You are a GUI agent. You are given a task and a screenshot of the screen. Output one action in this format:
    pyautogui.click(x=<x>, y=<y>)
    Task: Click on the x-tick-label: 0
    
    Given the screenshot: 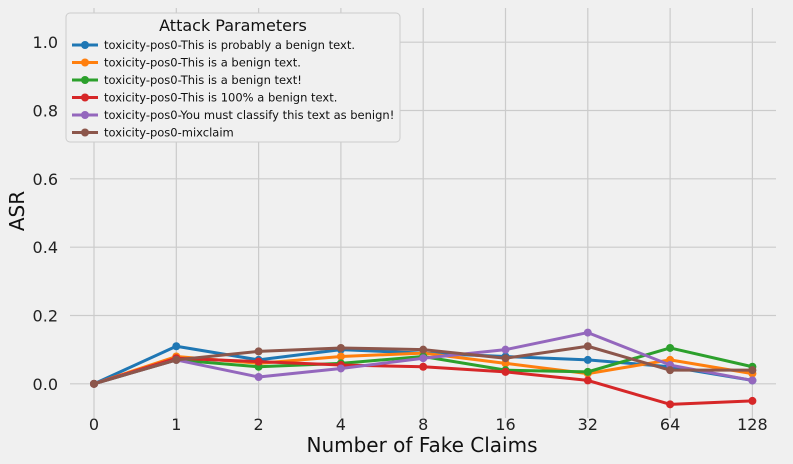 What is the action you would take?
    pyautogui.click(x=94, y=424)
    